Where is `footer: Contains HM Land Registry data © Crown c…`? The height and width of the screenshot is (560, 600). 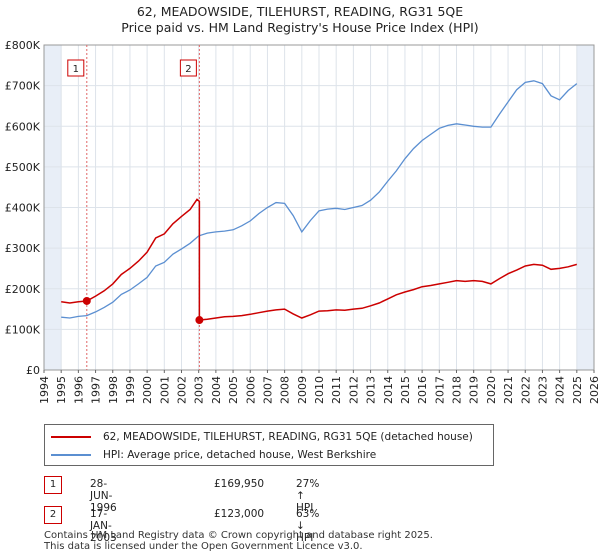
footer: Contains HM Land Registry data © Crown c… is located at coordinates (238, 541).